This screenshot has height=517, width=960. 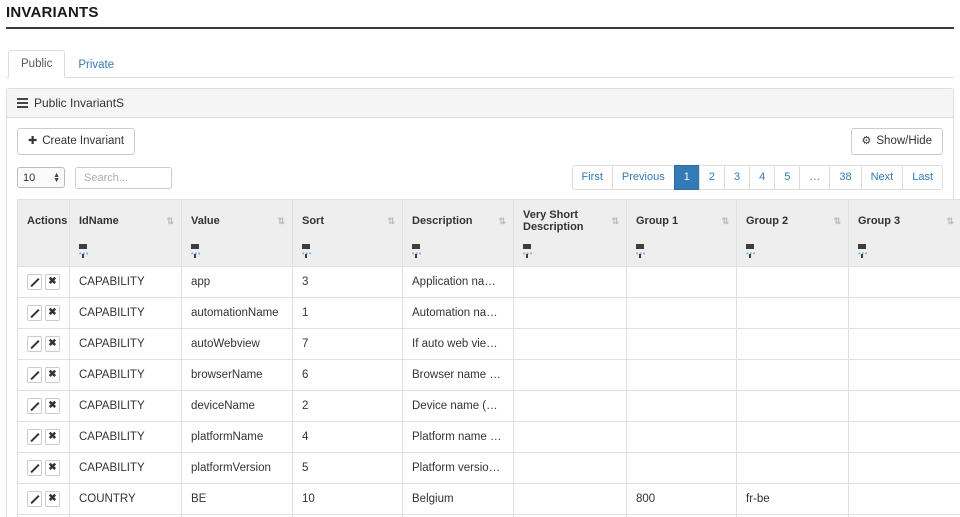 I want to click on column-header-idname: IdName ⇅, so click(x=125, y=220).